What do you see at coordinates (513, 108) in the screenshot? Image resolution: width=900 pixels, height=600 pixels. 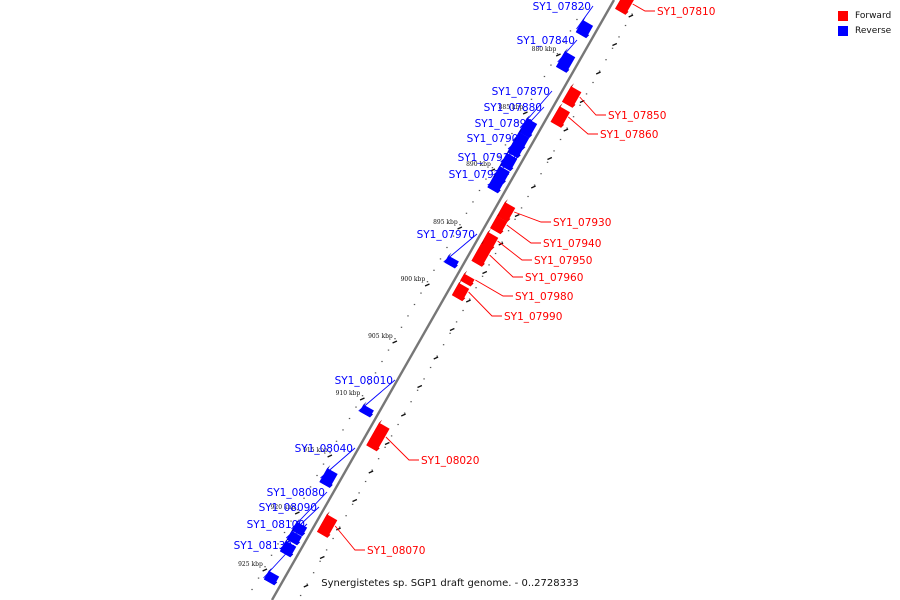 I see `gene-label: SY1_07880` at bounding box center [513, 108].